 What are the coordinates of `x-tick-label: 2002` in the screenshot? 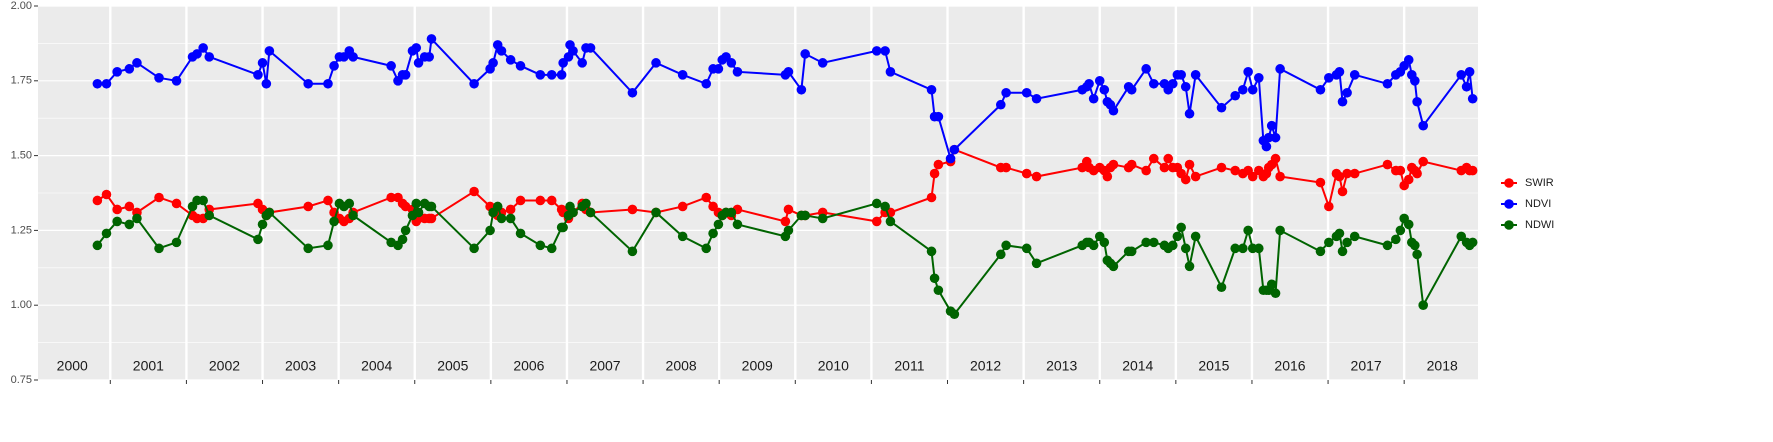 It's located at (224, 366).